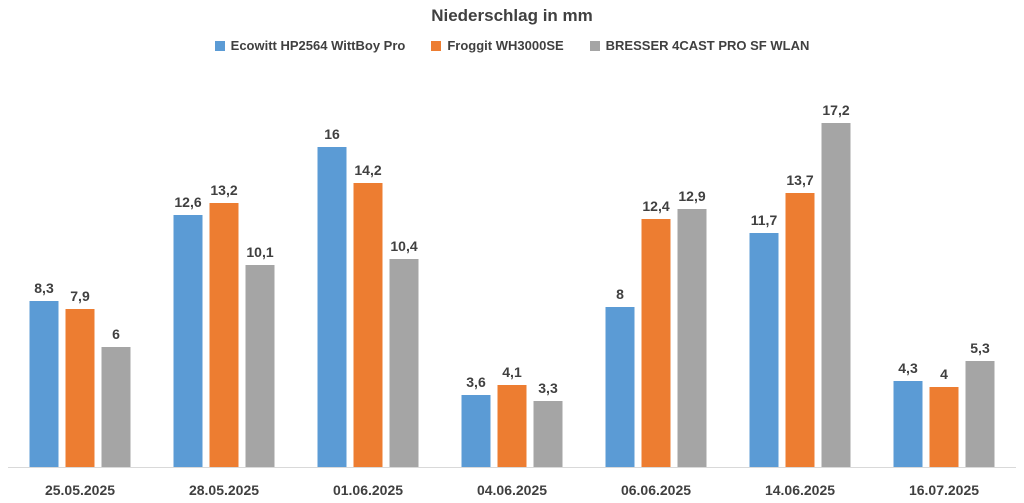 The image size is (1024, 503). I want to click on legend-item-2: BRESSER 4CAST PRO SF WLAN, so click(699, 45).